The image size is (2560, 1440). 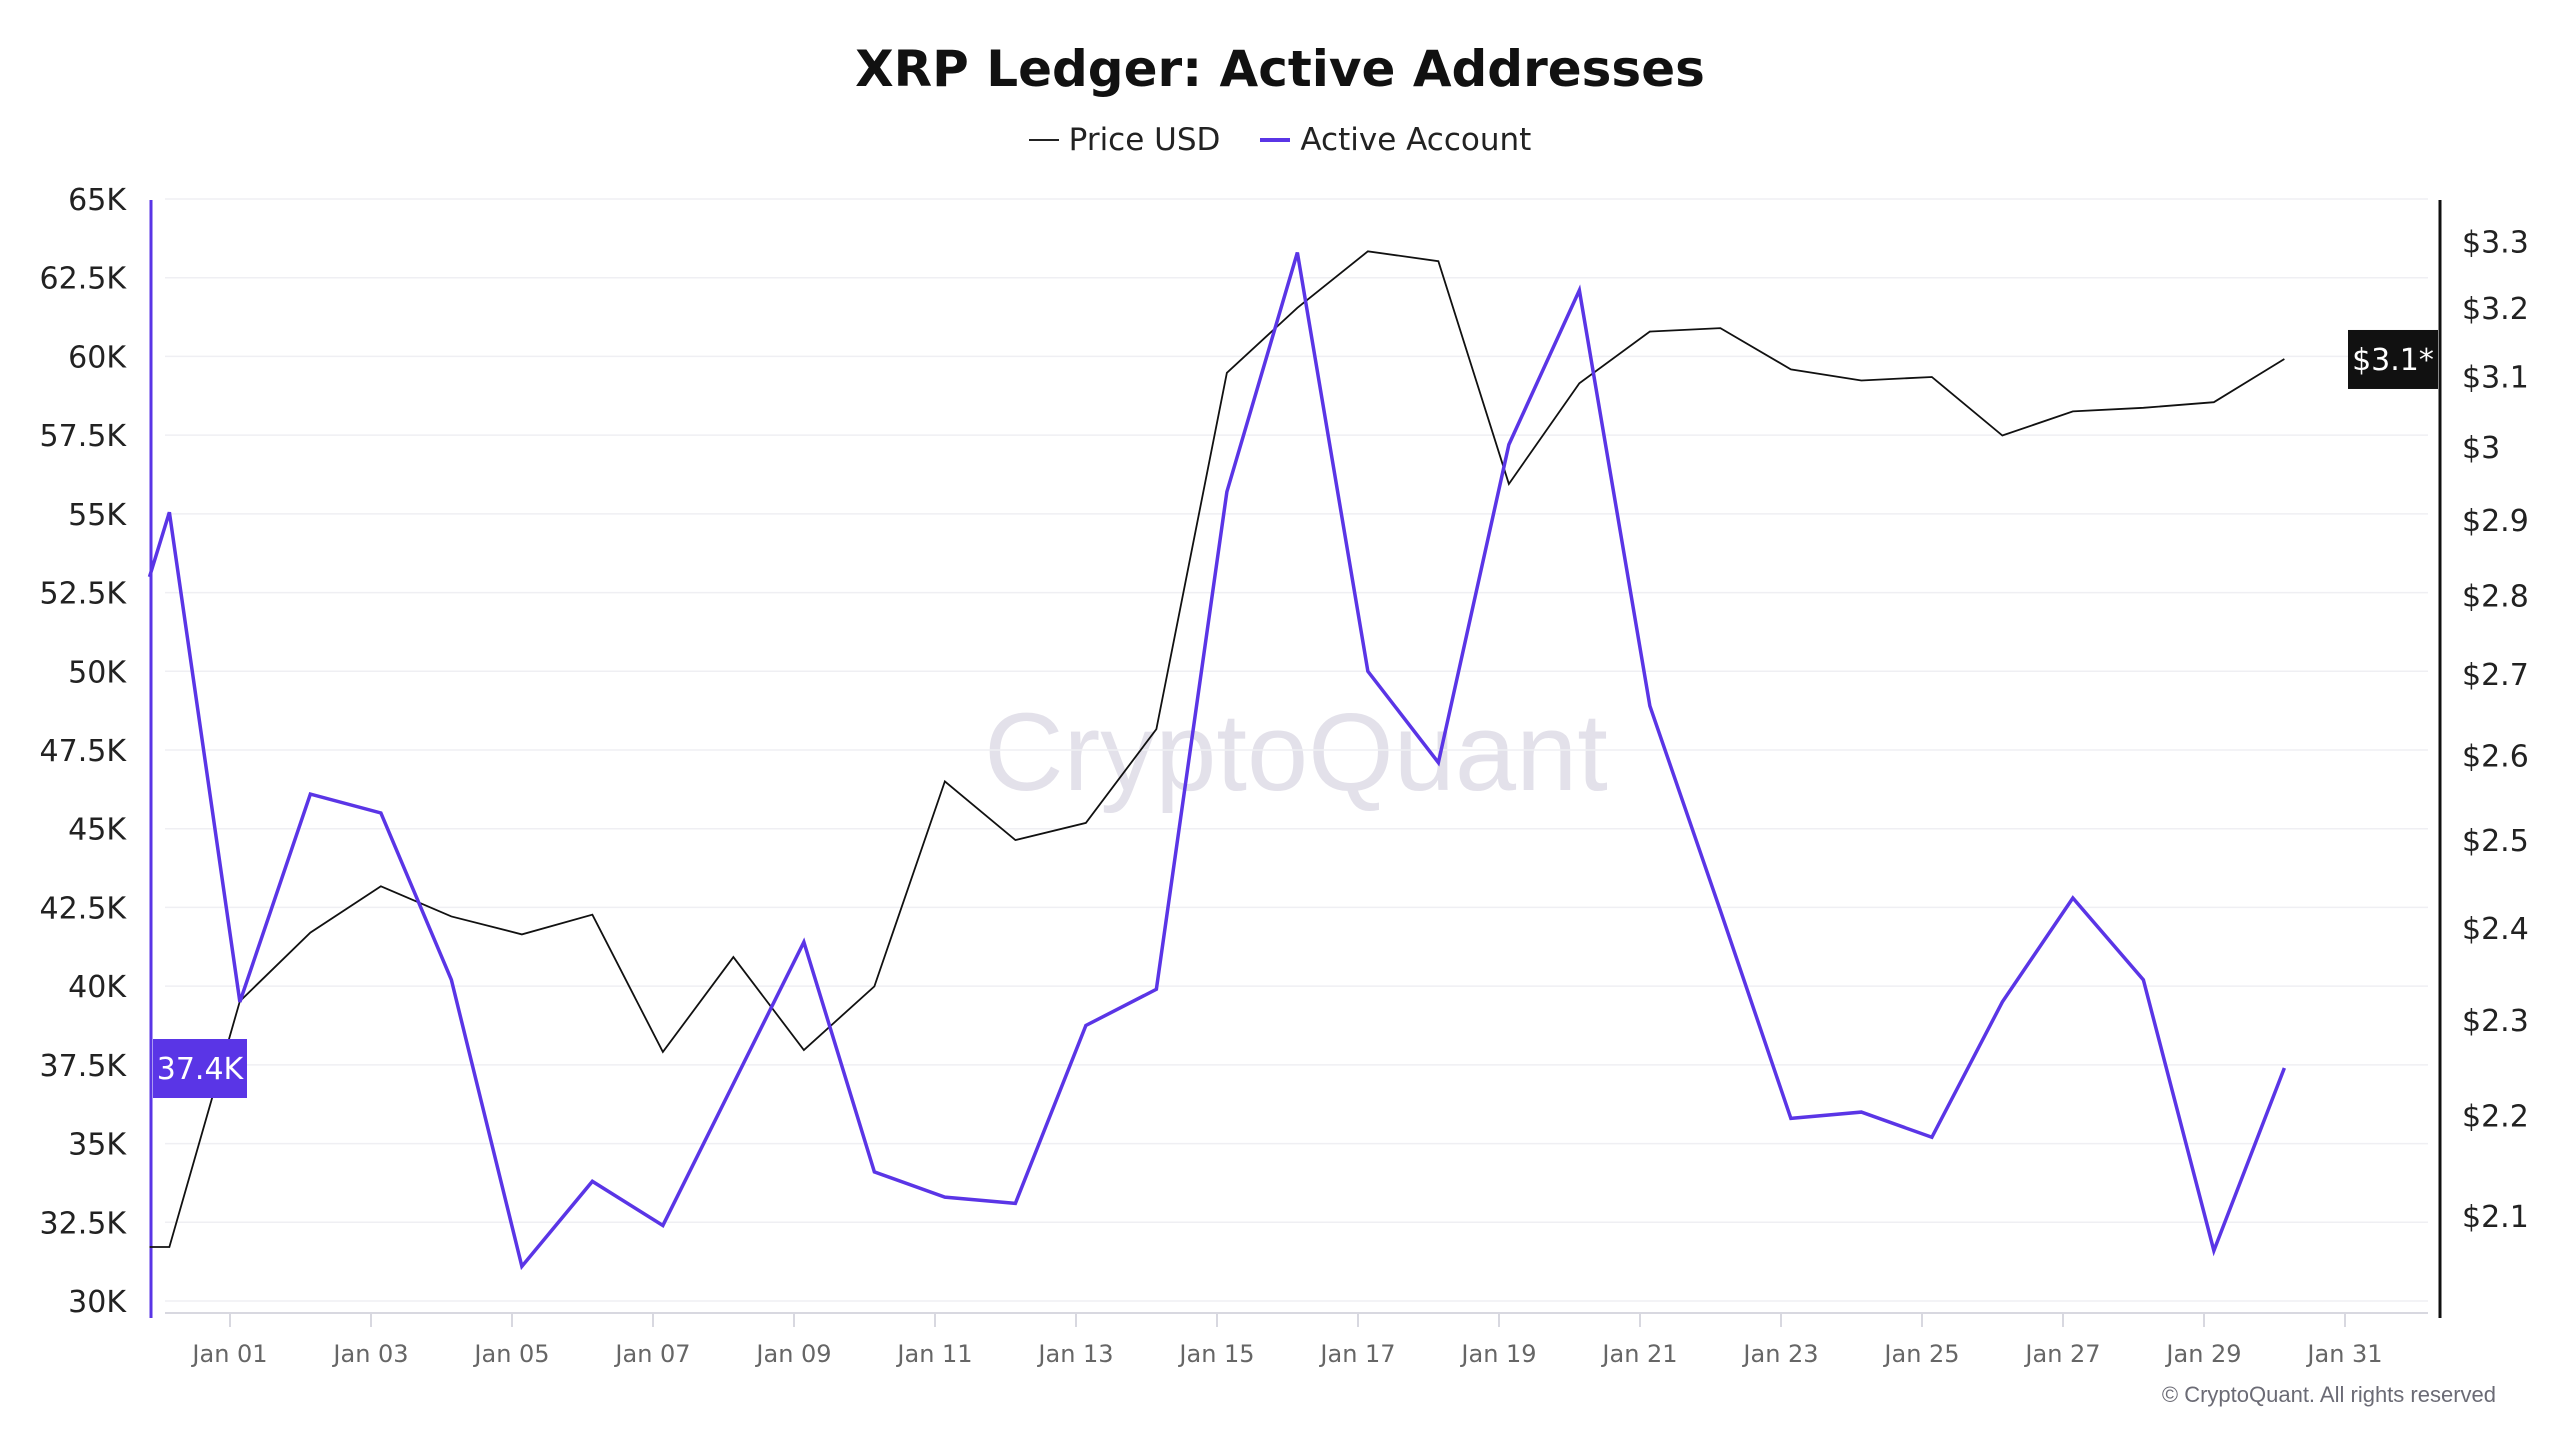 What do you see at coordinates (2495, 841) in the screenshot?
I see `y-right-tick-label: $2.5` at bounding box center [2495, 841].